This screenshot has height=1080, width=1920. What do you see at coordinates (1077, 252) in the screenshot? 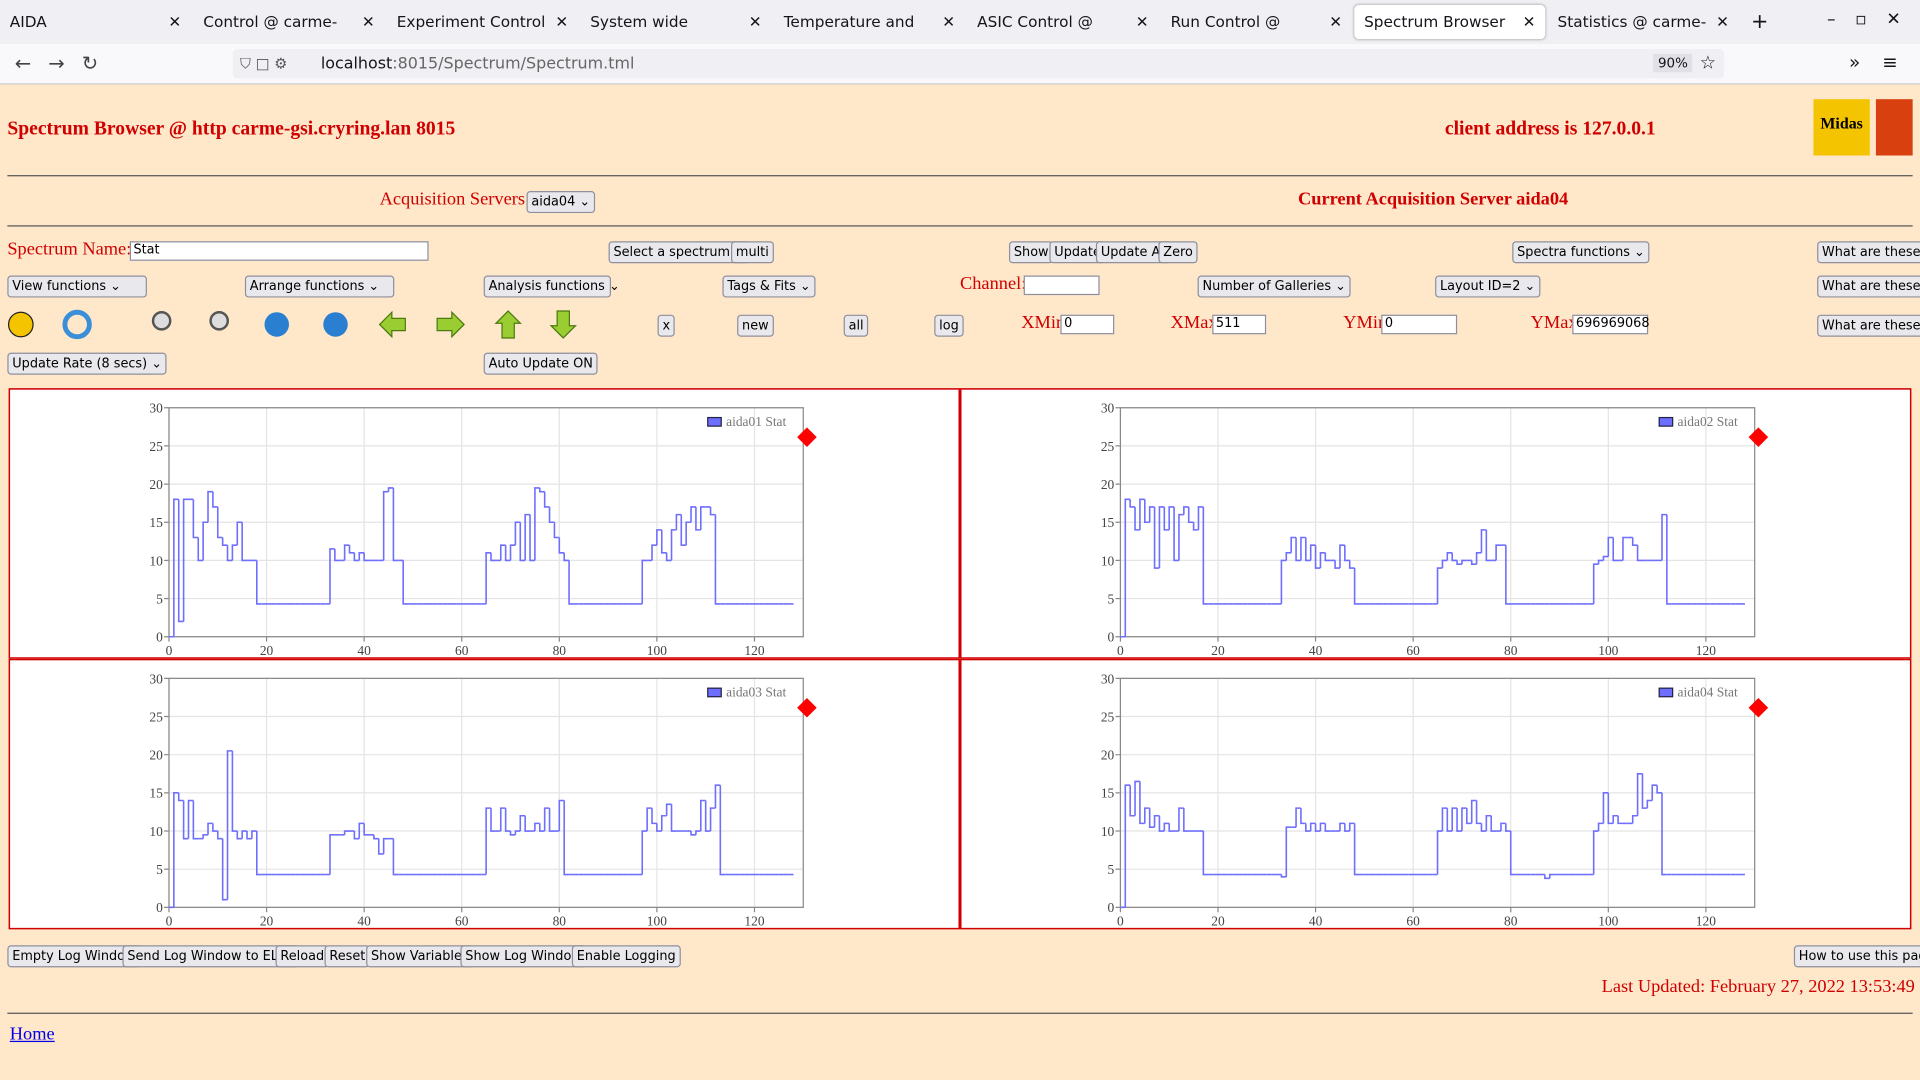
I see `button: Update` at bounding box center [1077, 252].